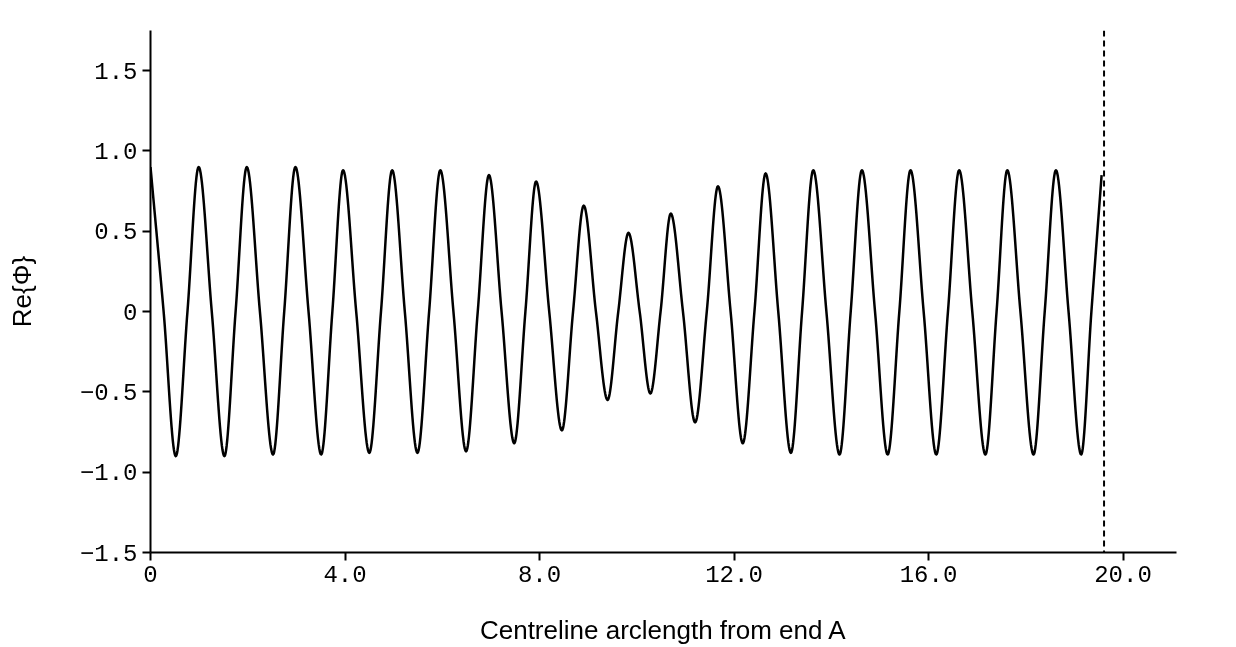 This screenshot has width=1236, height=647. Describe the element at coordinates (345, 575) in the screenshot. I see `x-tick-label: 4.0` at that location.